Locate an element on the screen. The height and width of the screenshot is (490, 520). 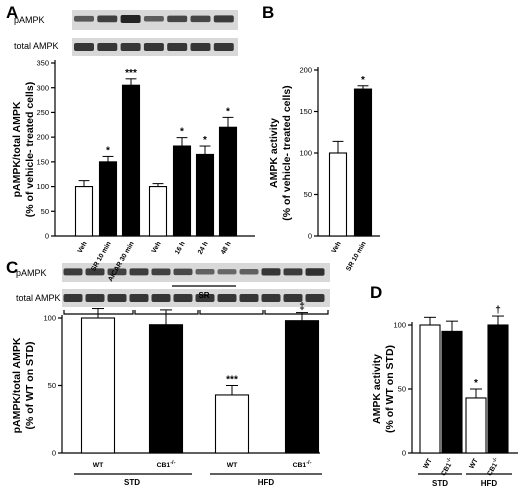
chart-a-y-axis-title-line1: pAMPK/total AMPK is located at coordinates (17, 149).